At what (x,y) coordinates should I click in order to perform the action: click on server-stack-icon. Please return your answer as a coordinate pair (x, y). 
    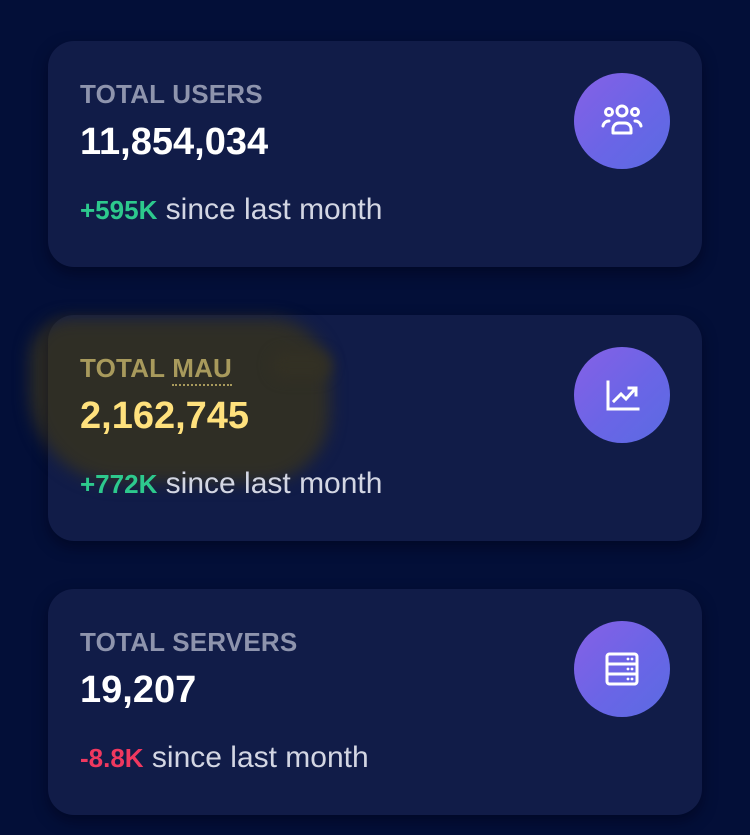
    Looking at the image, I should click on (622, 669).